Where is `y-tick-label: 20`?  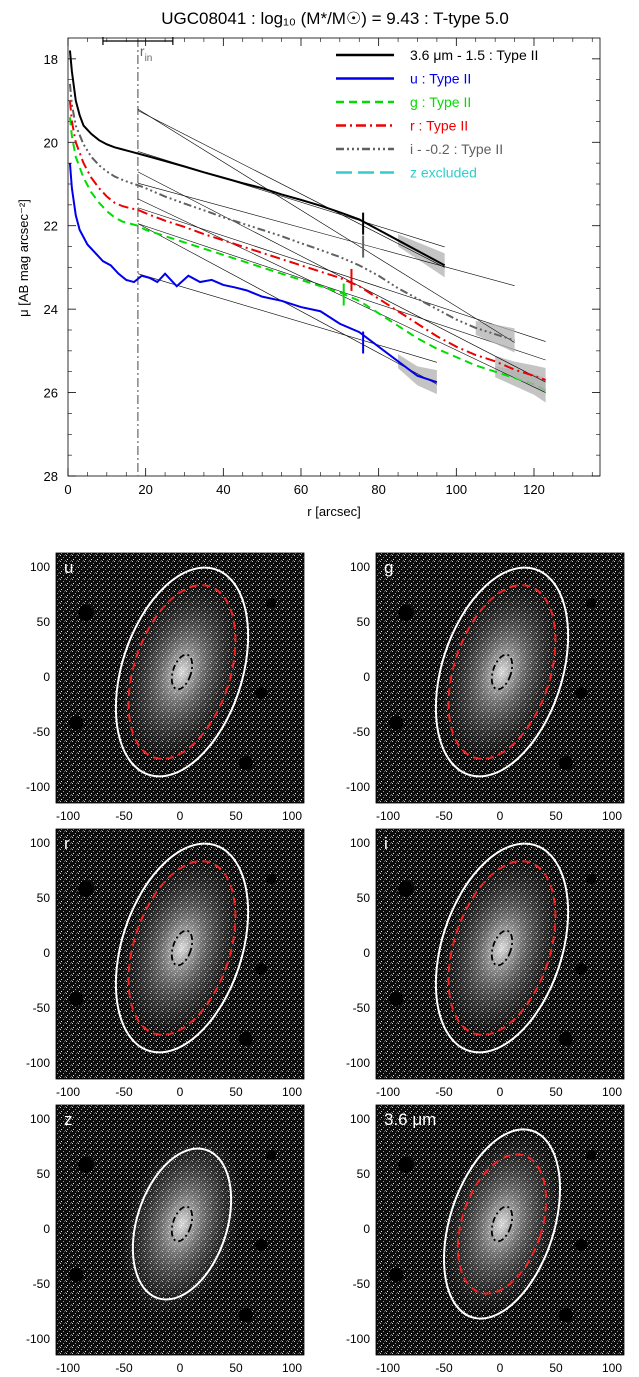 y-tick-label: 20 is located at coordinates (51, 142).